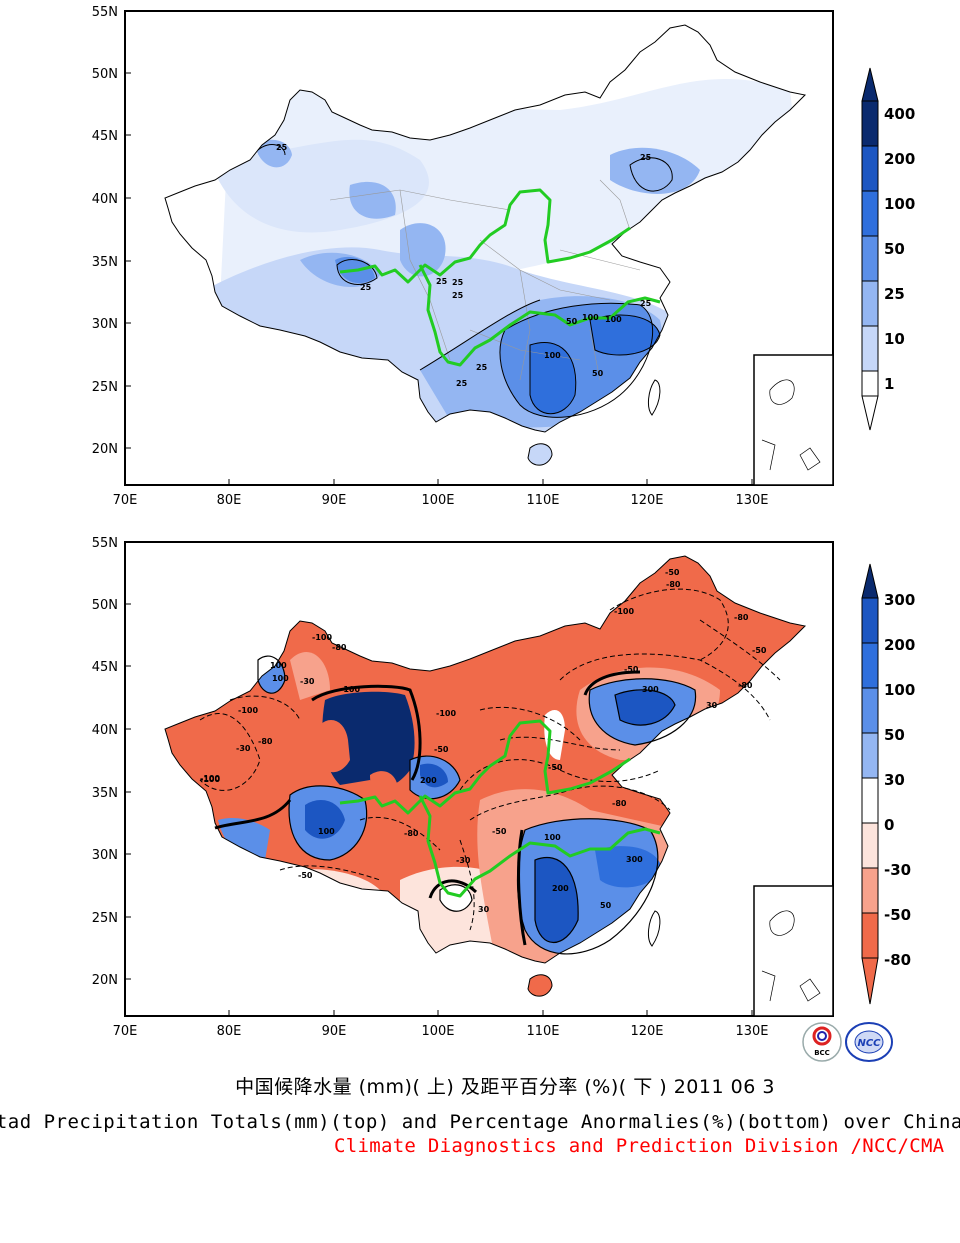 The height and width of the screenshot is (1243, 960). I want to click on bottom-lon-labels: 70E 80E 90E 100E 110E 120E 130E, so click(441, 1031).